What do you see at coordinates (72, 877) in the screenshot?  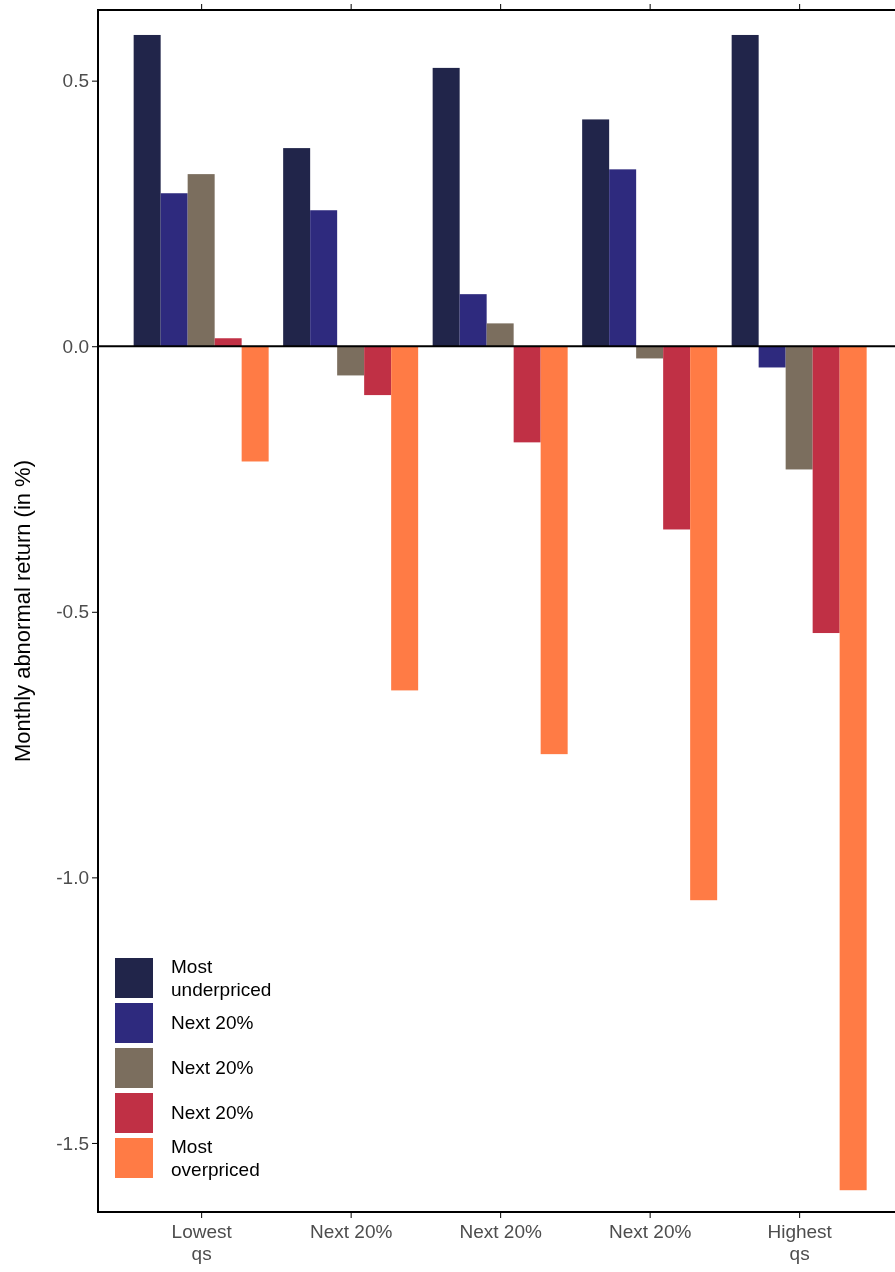 I see `y-tick-label: -1.0` at bounding box center [72, 877].